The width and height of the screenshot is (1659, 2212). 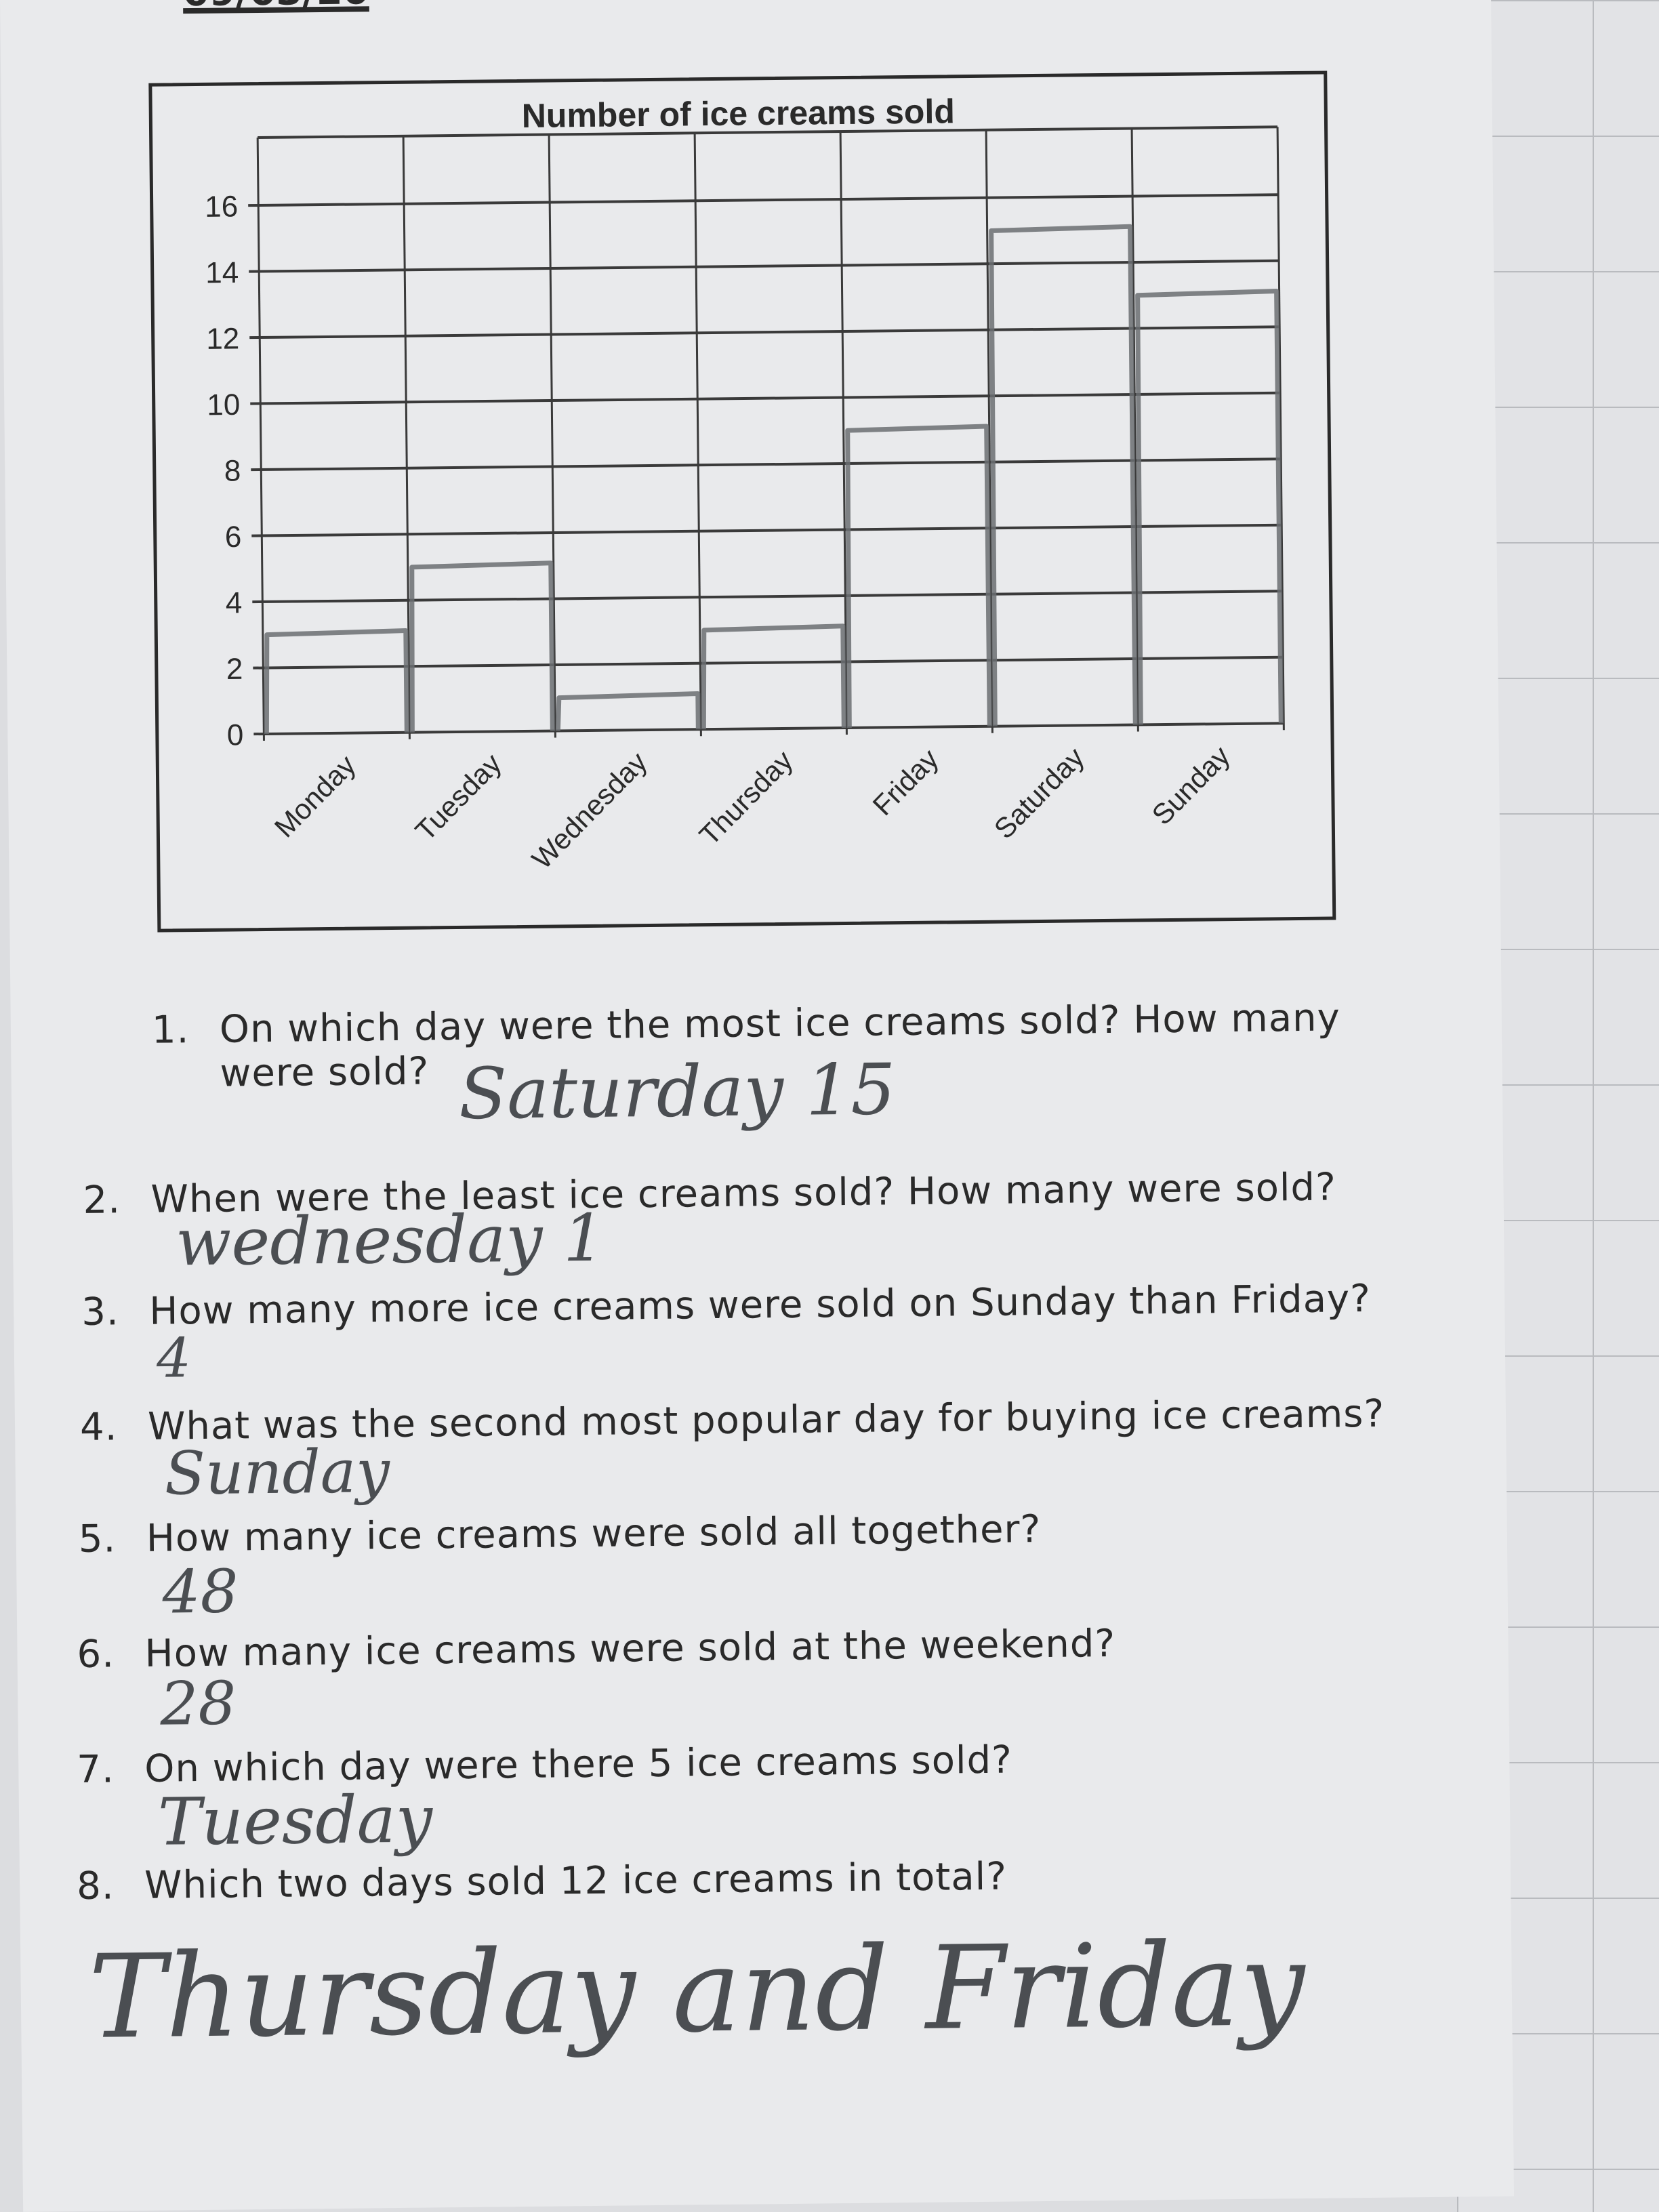 I want to click on answer-3: 4, so click(x=174, y=1358).